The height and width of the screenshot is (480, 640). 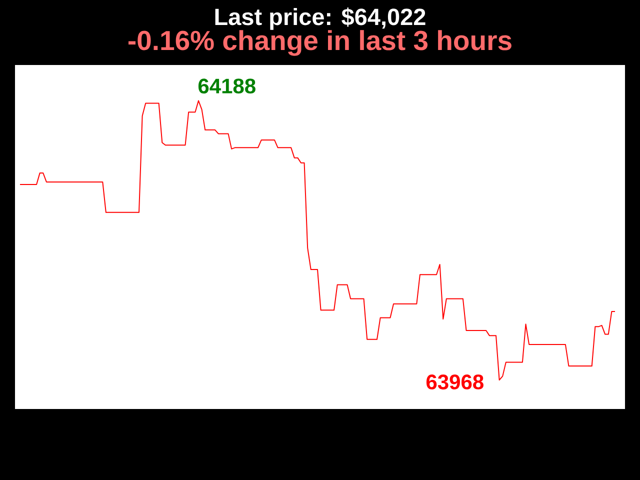 What do you see at coordinates (455, 382) in the screenshot?
I see `data-label: 63968` at bounding box center [455, 382].